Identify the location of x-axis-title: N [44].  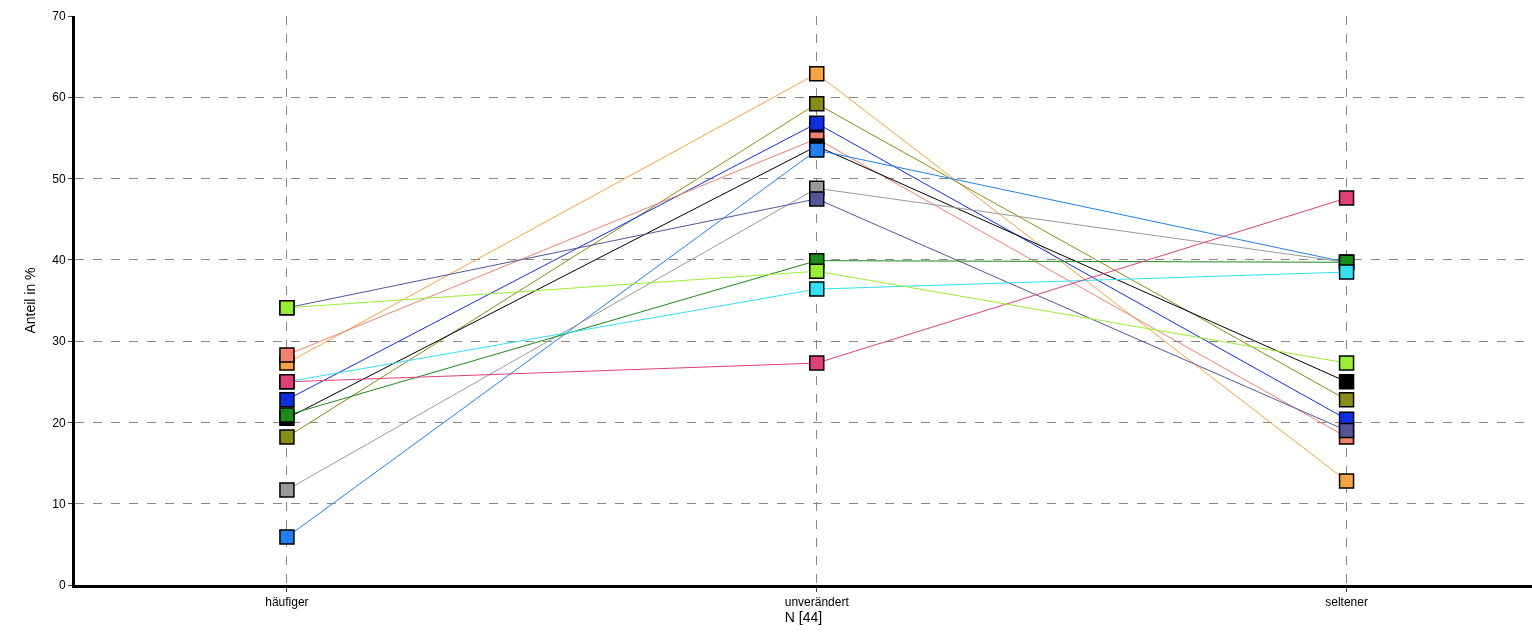
(803, 617).